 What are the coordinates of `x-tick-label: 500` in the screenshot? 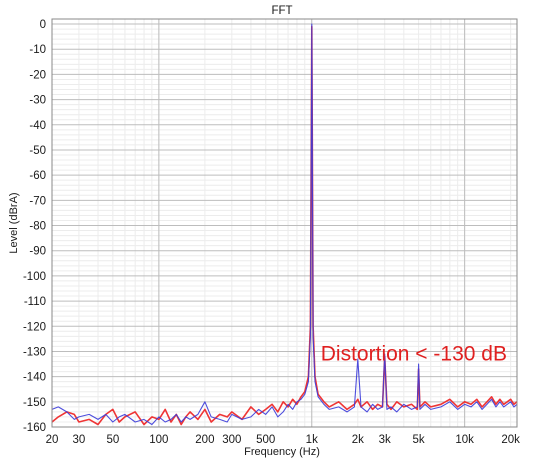 It's located at (265, 440).